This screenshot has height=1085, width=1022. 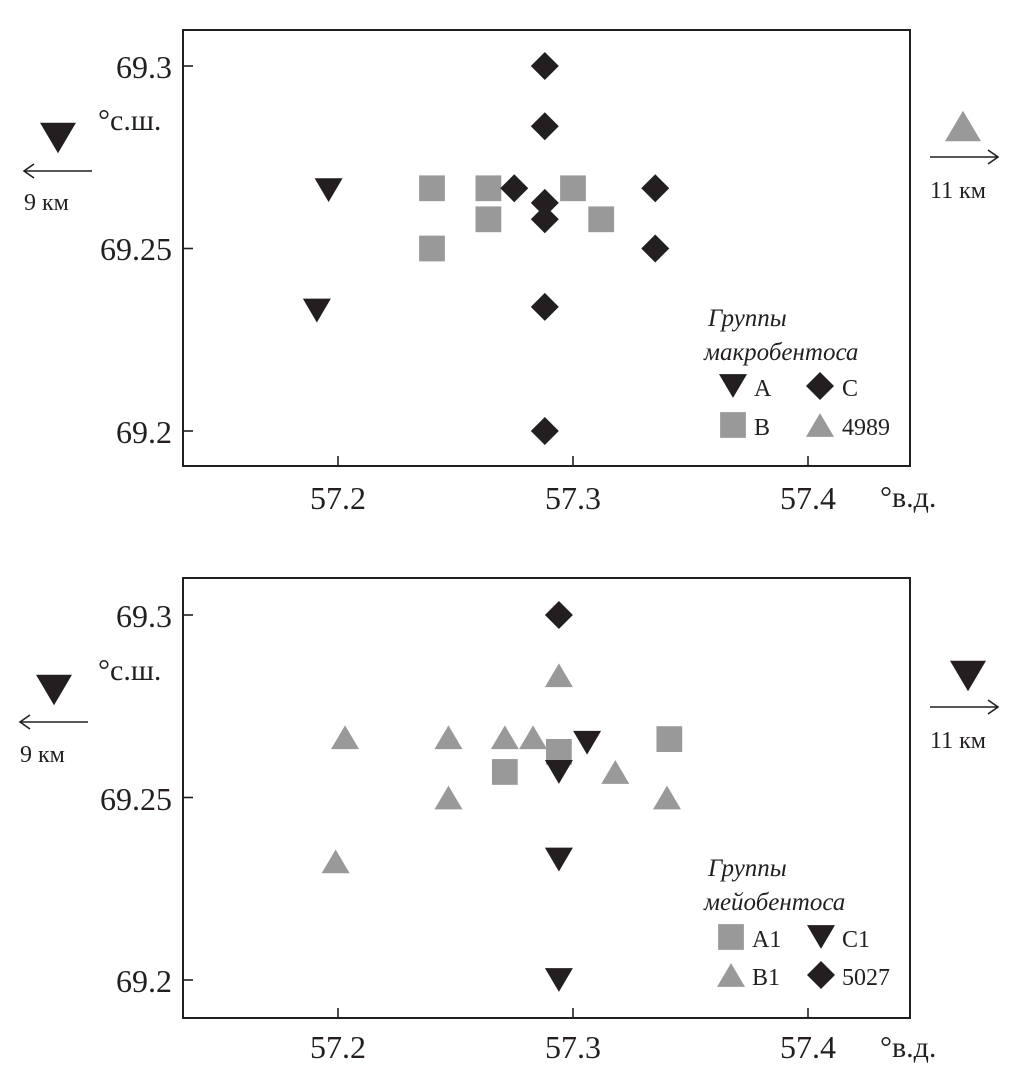 What do you see at coordinates (850, 389) in the screenshot?
I see `legend-label: C` at bounding box center [850, 389].